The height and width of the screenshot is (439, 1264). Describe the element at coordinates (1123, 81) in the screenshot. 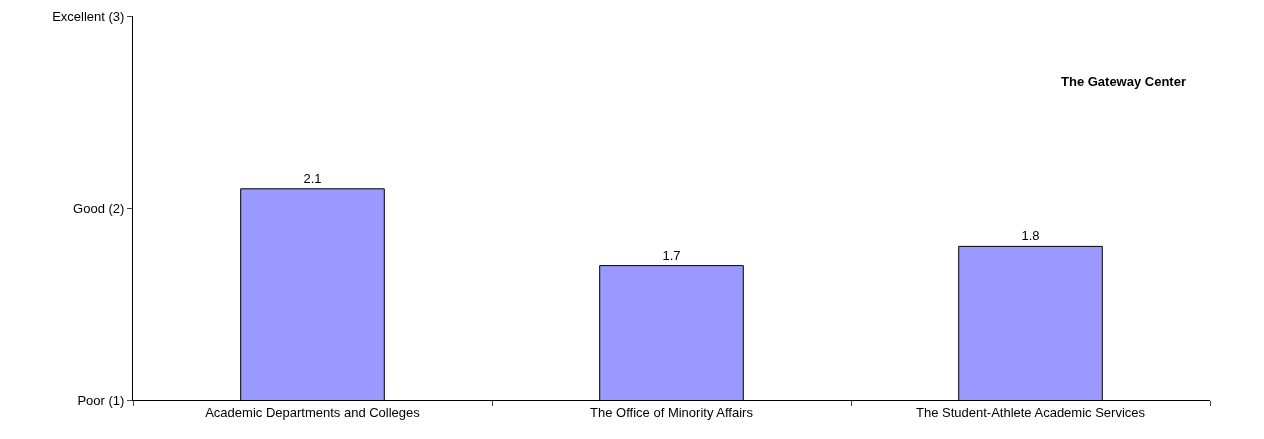

I see `annotation: The Gateway Center` at that location.